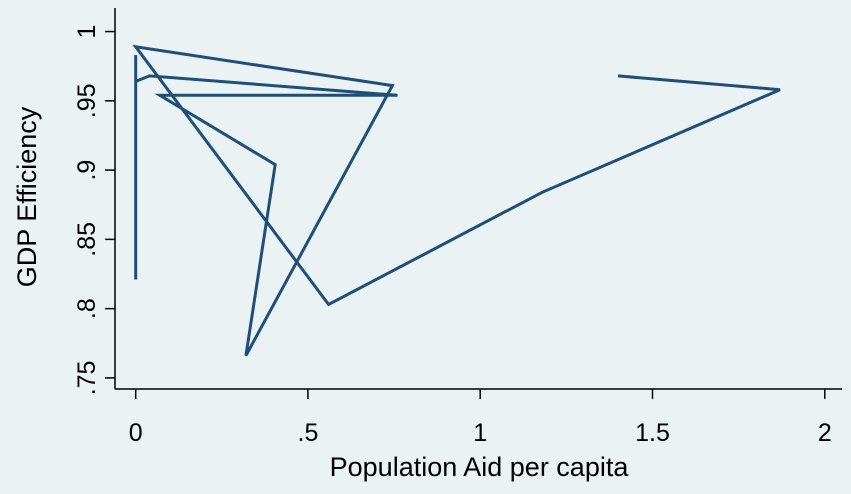 The image size is (851, 494). Describe the element at coordinates (94, 210) in the screenshot. I see `y-ticks: .75 .8 .85 .9 .95 1` at that location.